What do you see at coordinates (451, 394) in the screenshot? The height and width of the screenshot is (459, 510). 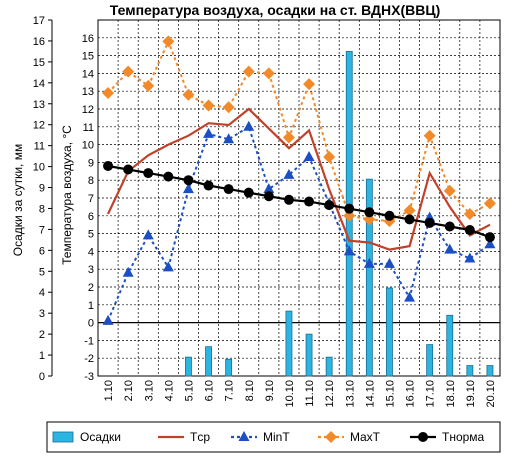 I see `x-tick-label: 18.10` at bounding box center [451, 394].